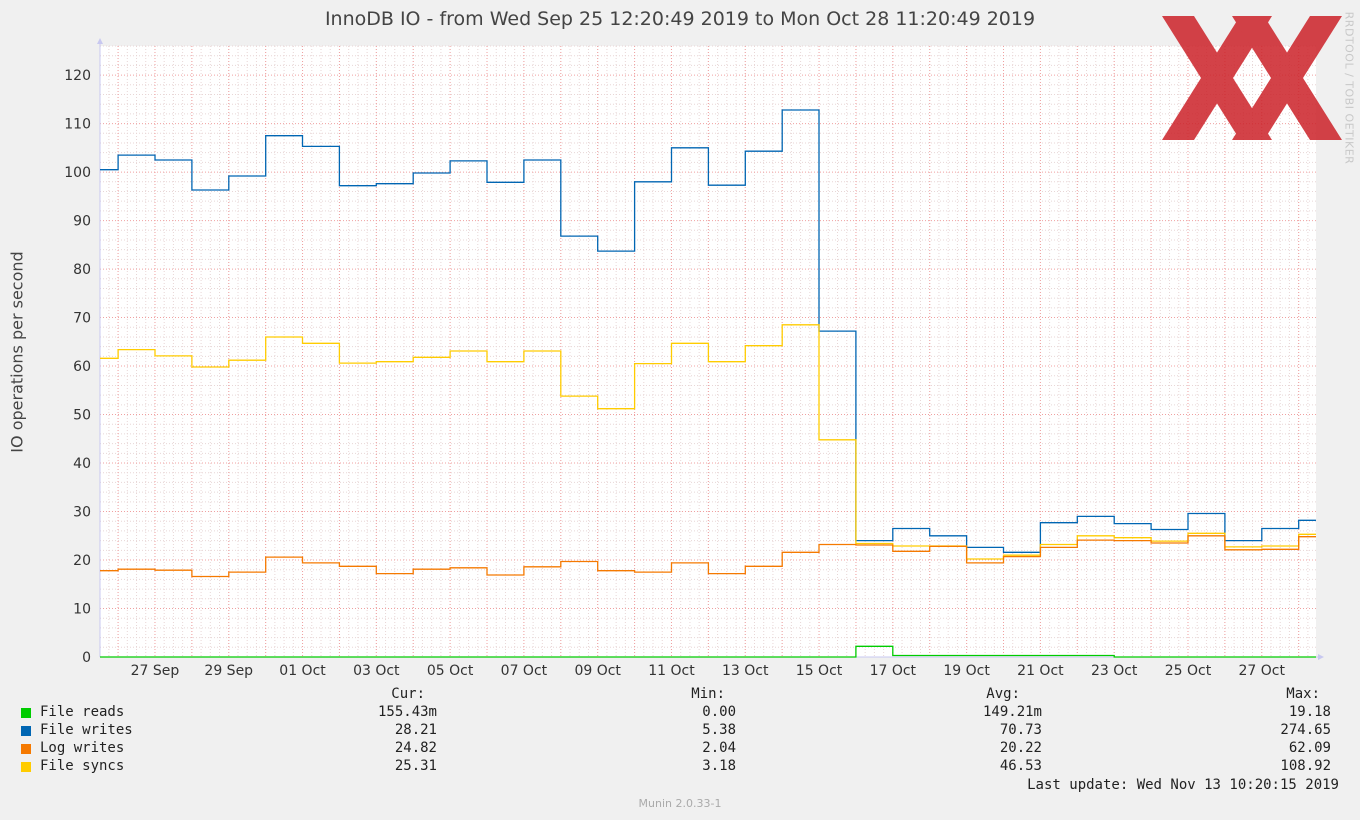 Image resolution: width=1360 pixels, height=820 pixels. What do you see at coordinates (302, 671) in the screenshot?
I see `x-tick-label: 01 Oct` at bounding box center [302, 671].